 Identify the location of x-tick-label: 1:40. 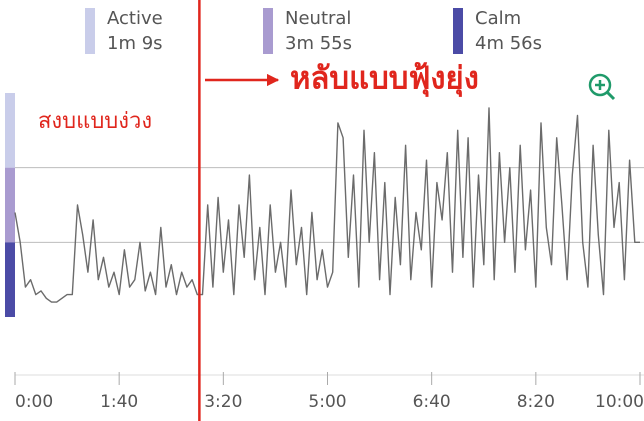
(119, 402).